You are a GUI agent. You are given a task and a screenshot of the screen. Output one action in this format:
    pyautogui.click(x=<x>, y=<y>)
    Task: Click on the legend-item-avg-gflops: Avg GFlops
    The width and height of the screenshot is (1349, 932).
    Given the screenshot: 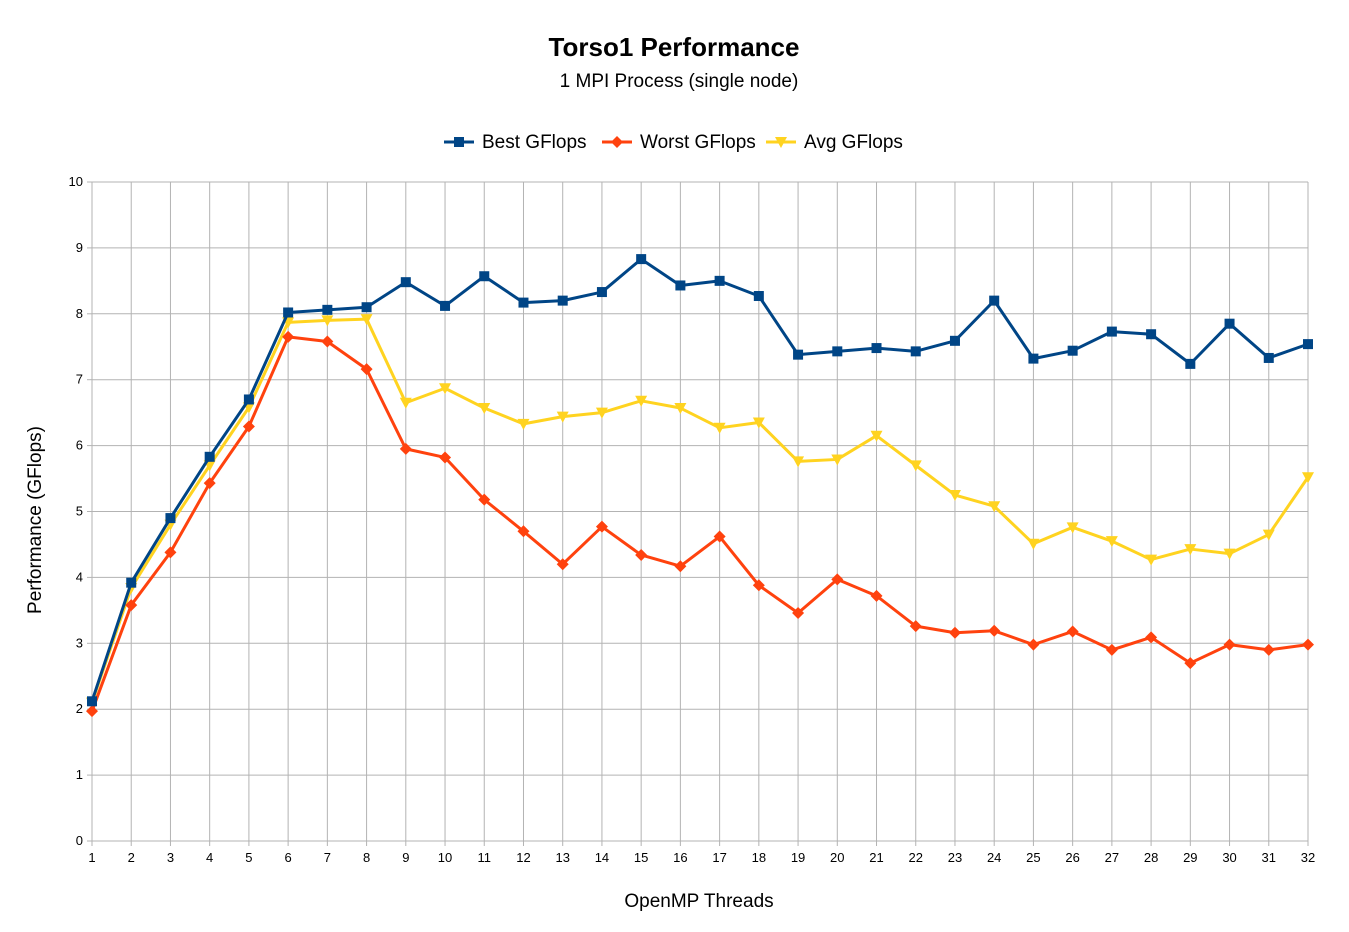 What is the action you would take?
    pyautogui.click(x=834, y=142)
    